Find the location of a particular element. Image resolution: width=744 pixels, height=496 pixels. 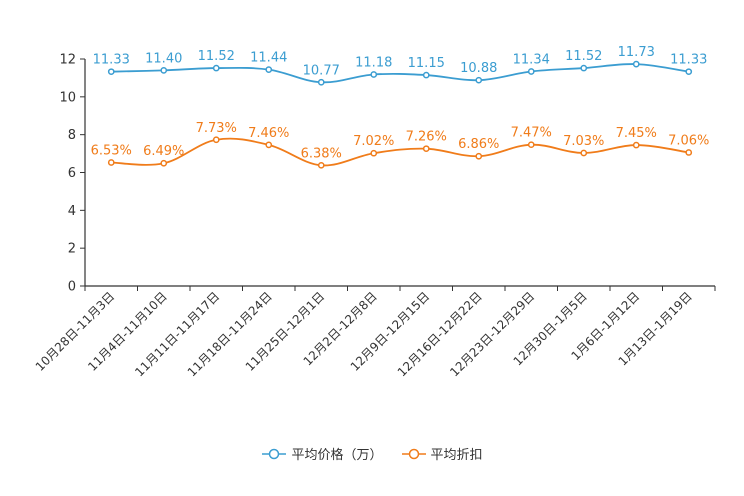

y-tick-label: 0 is located at coordinates (72, 287).